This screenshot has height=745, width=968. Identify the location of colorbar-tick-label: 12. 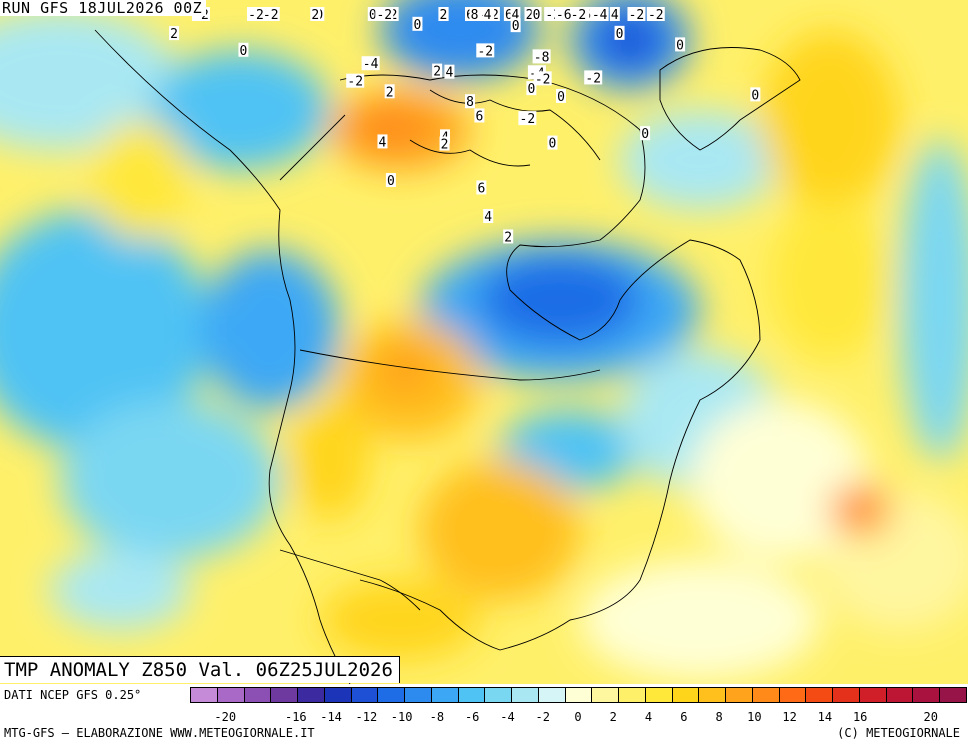
(789, 717).